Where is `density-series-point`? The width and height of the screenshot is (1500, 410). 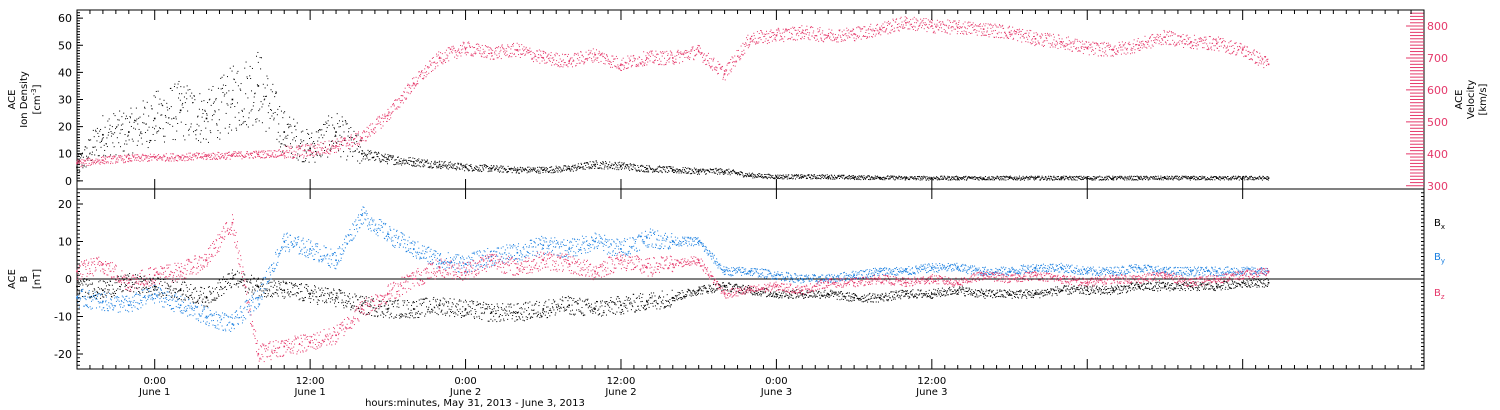
density-series-point is located at coordinates (154, 118).